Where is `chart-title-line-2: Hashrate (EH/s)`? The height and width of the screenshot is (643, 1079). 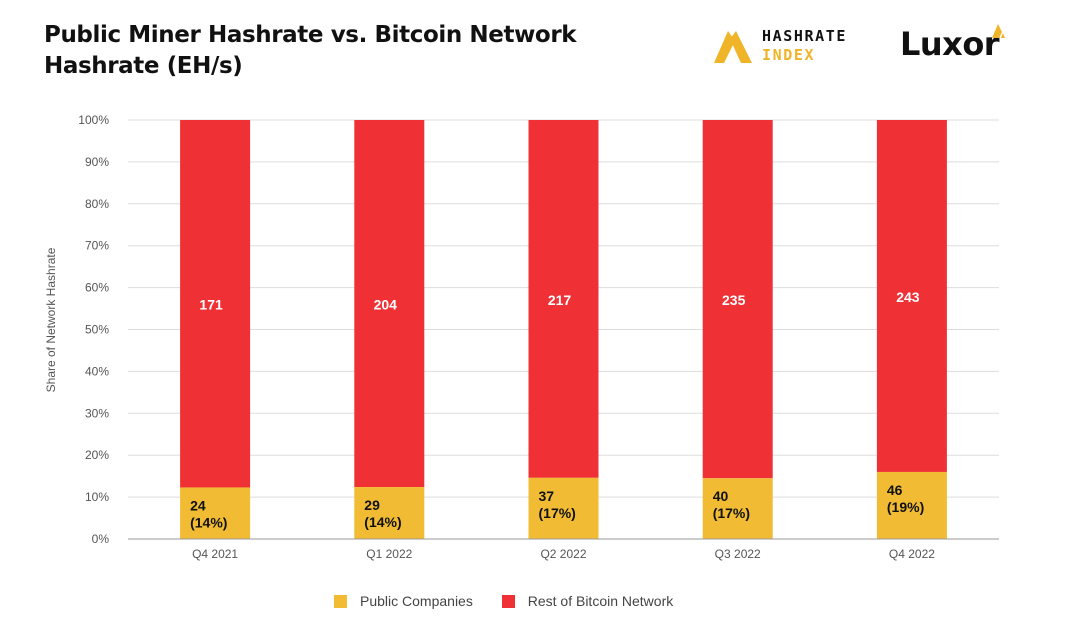 chart-title-line-2: Hashrate (EH/s) is located at coordinates (143, 66).